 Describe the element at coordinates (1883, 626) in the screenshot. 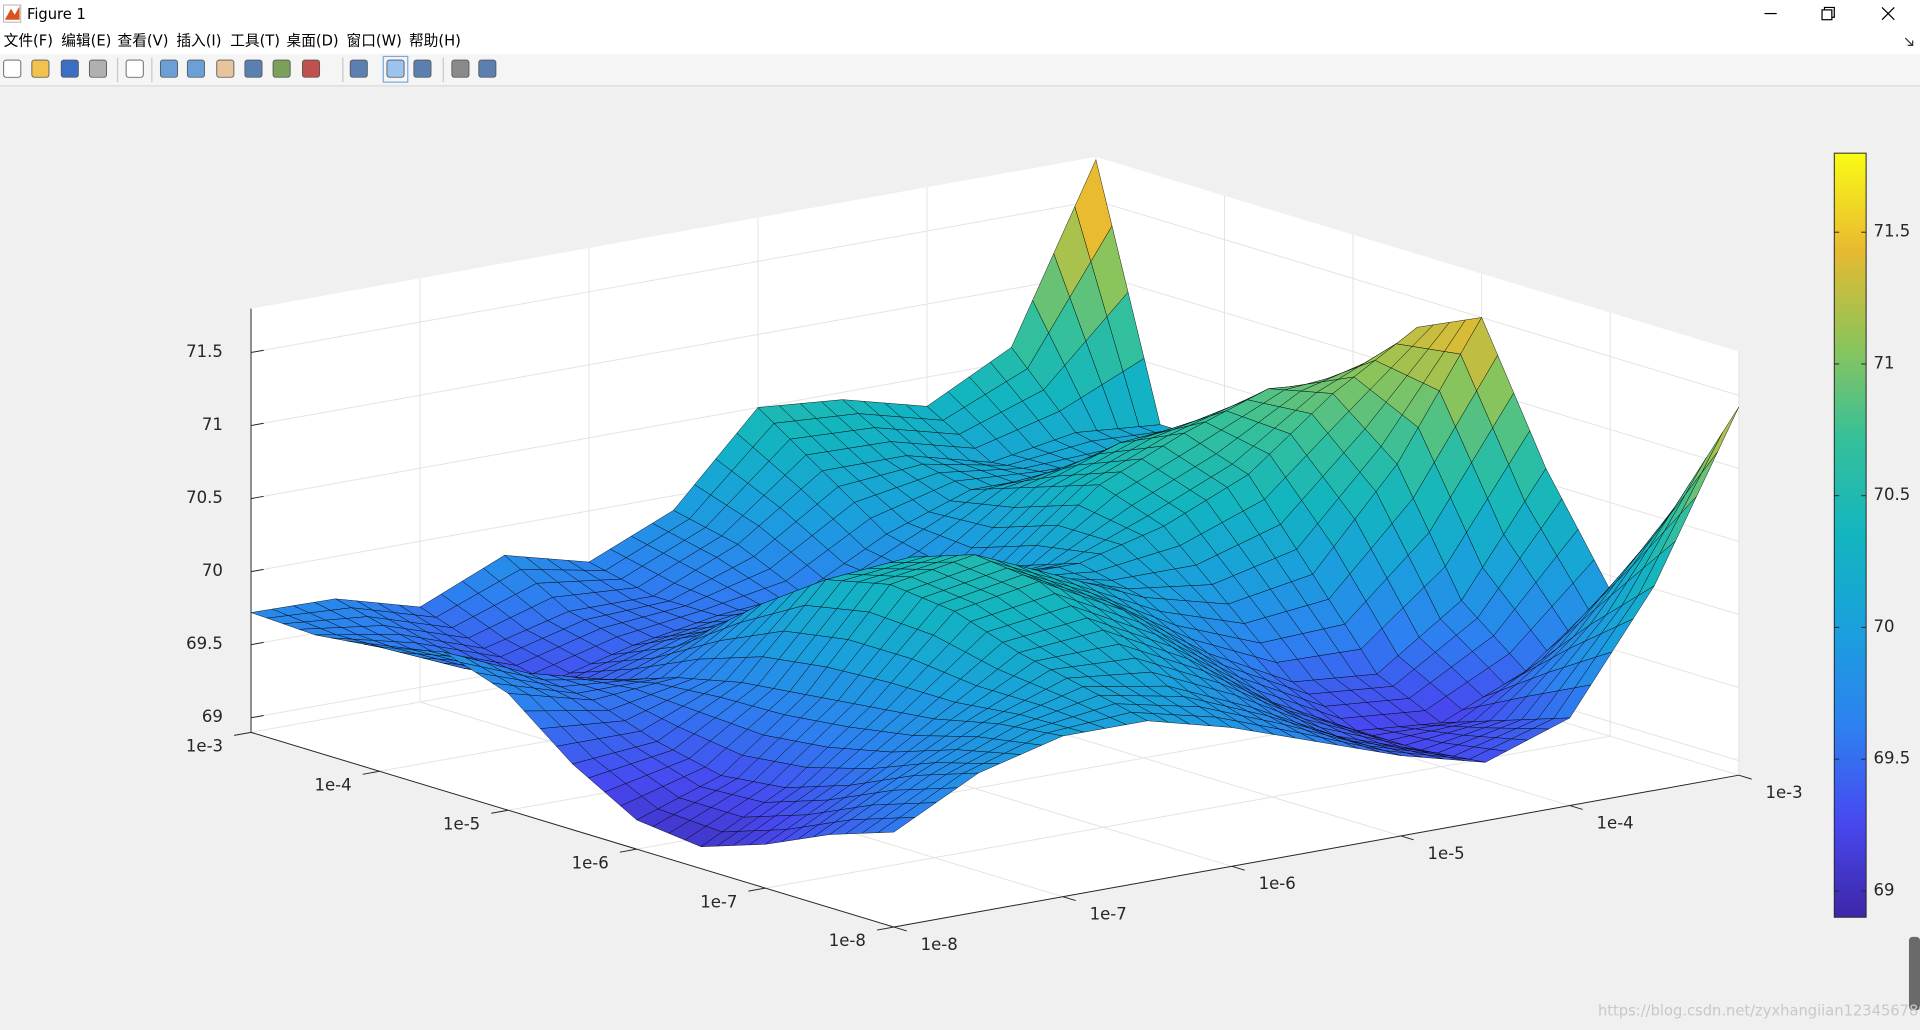

I see `colorbar-tick-label: 70` at that location.